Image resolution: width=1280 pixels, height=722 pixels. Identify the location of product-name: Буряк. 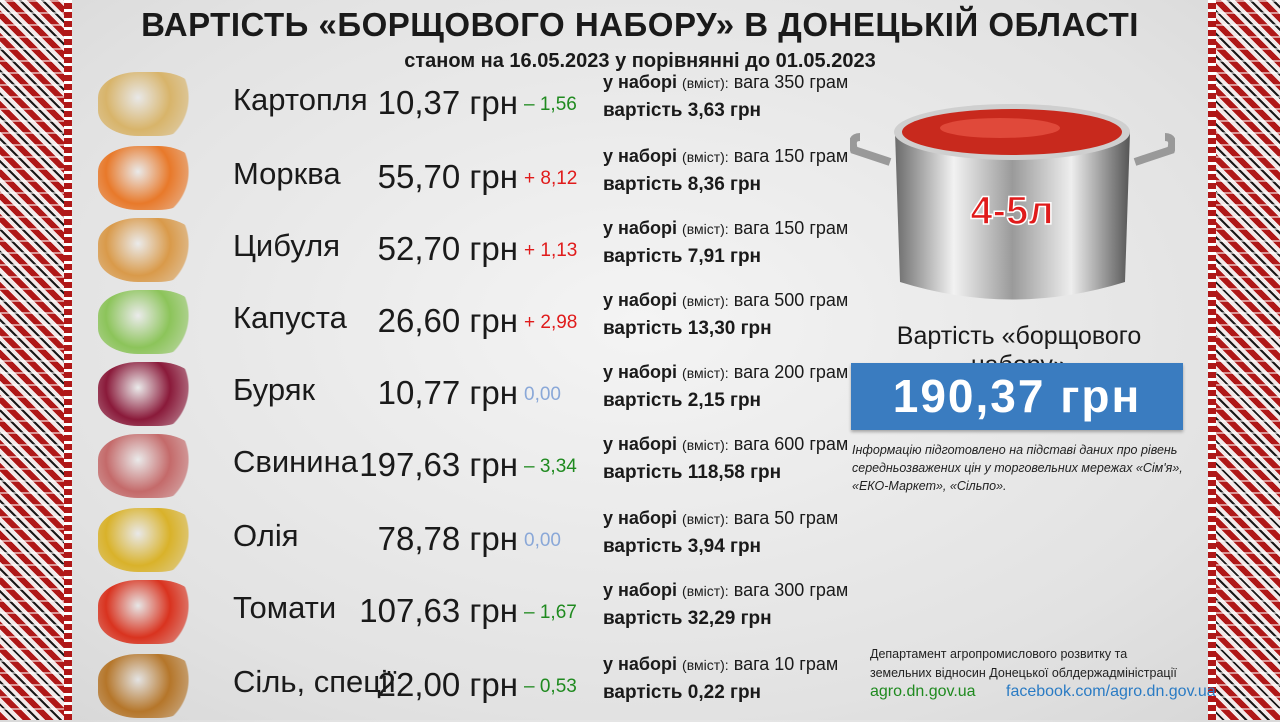
(274, 389).